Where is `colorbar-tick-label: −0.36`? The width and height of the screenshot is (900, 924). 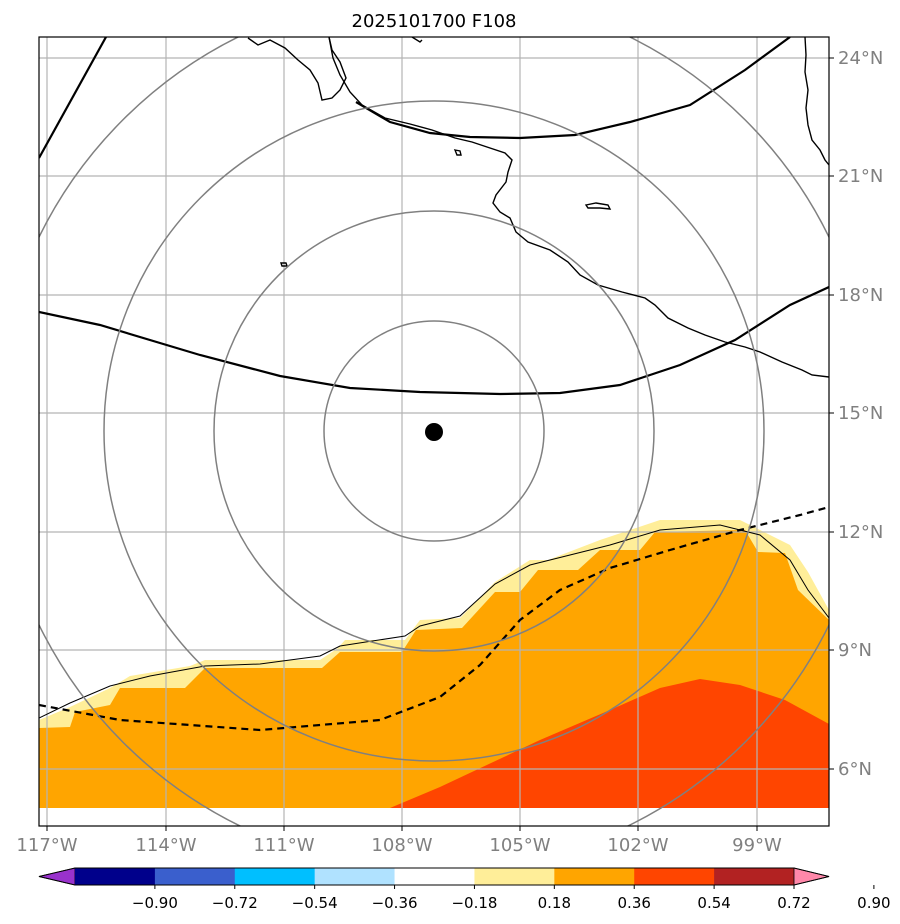 colorbar-tick-label: −0.36 is located at coordinates (395, 903).